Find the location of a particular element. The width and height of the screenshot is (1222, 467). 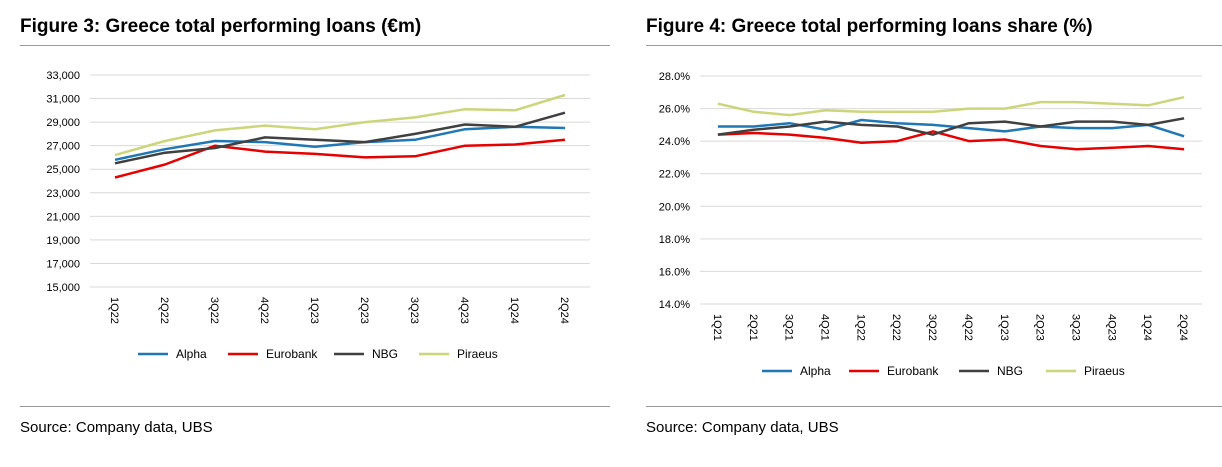

figure-4-bottom-rule is located at coordinates (934, 406).